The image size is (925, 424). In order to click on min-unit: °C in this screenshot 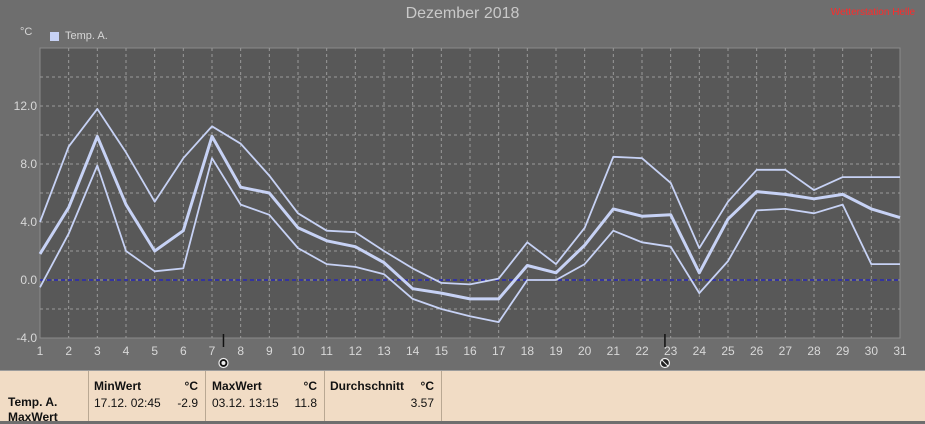, I will do `click(191, 386)`.